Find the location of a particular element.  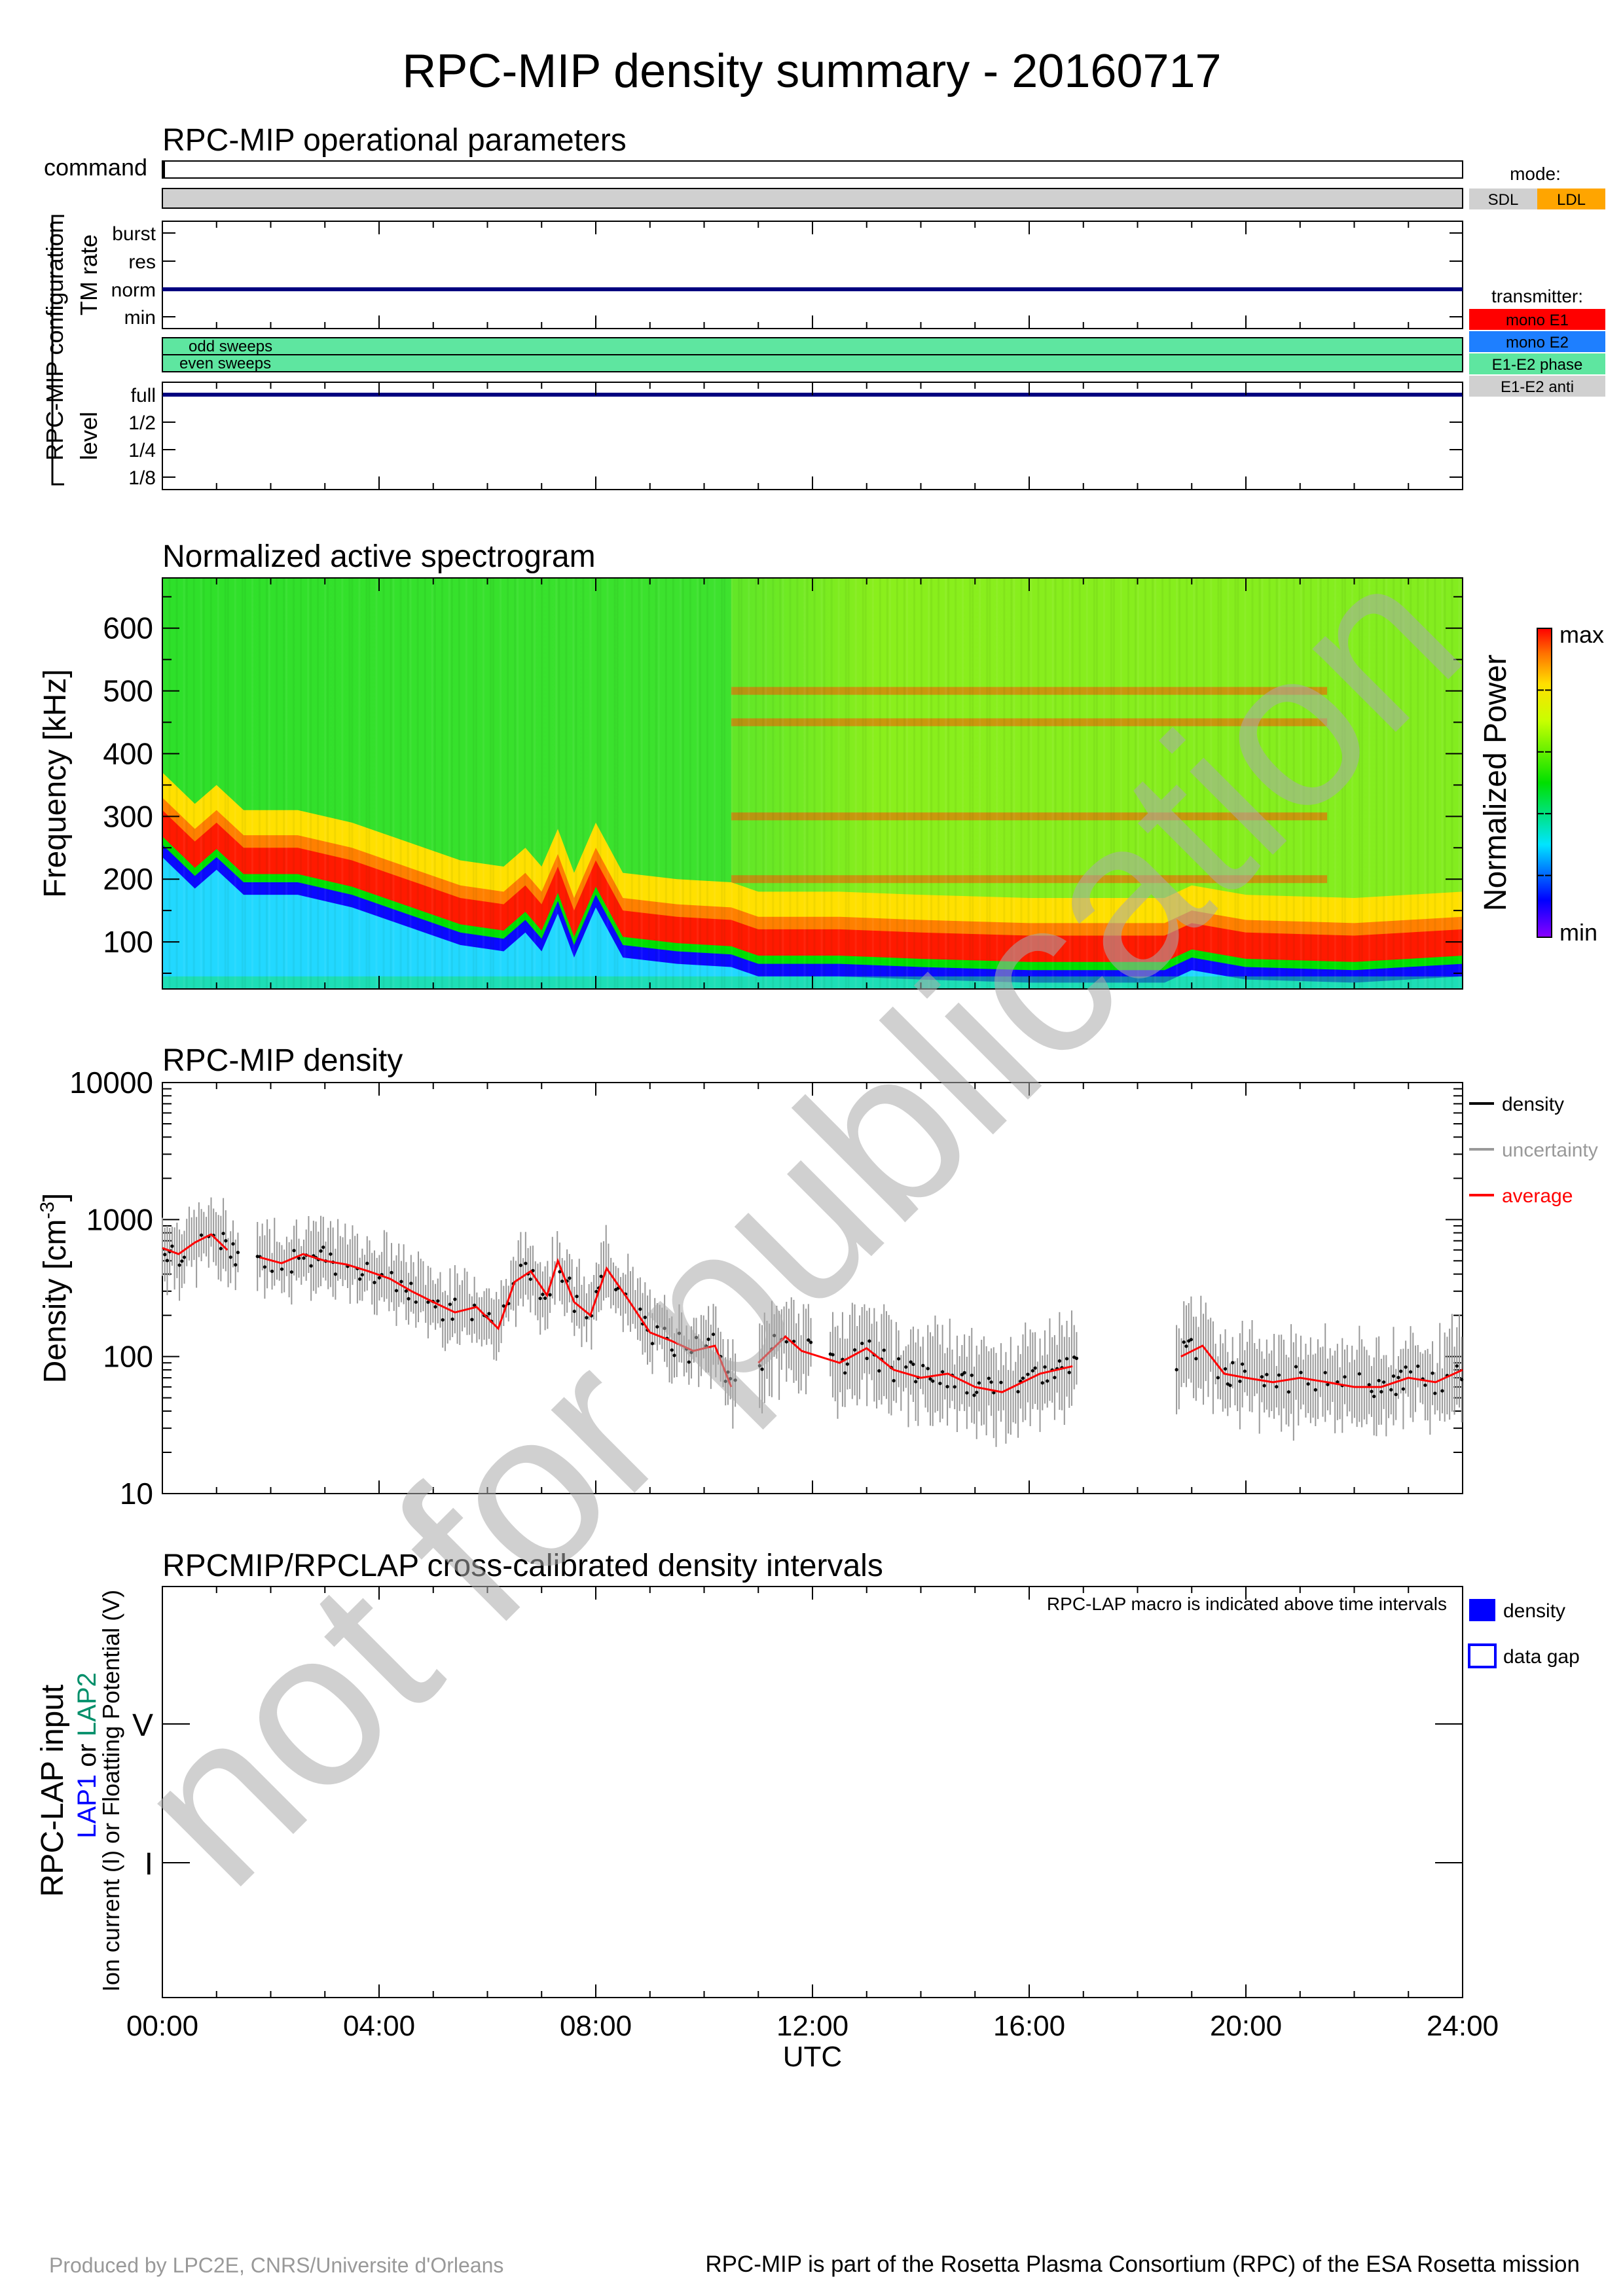

spectrogram-tick-label: 300 is located at coordinates (128, 816).